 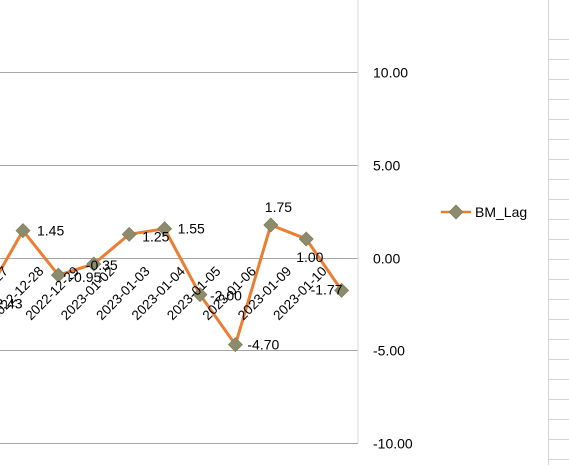 I want to click on y-tick-label: -10.00, so click(x=393, y=444).